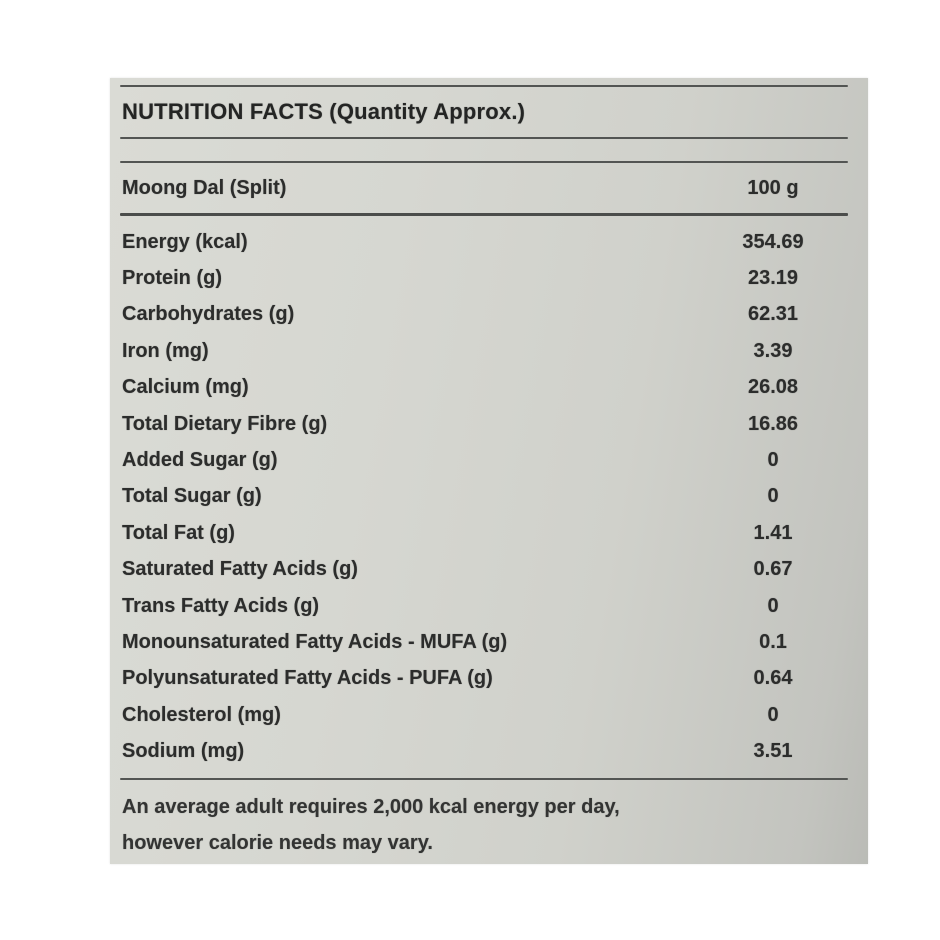  Describe the element at coordinates (200, 460) in the screenshot. I see `nutrient-name: Added Sugar (g)` at that location.